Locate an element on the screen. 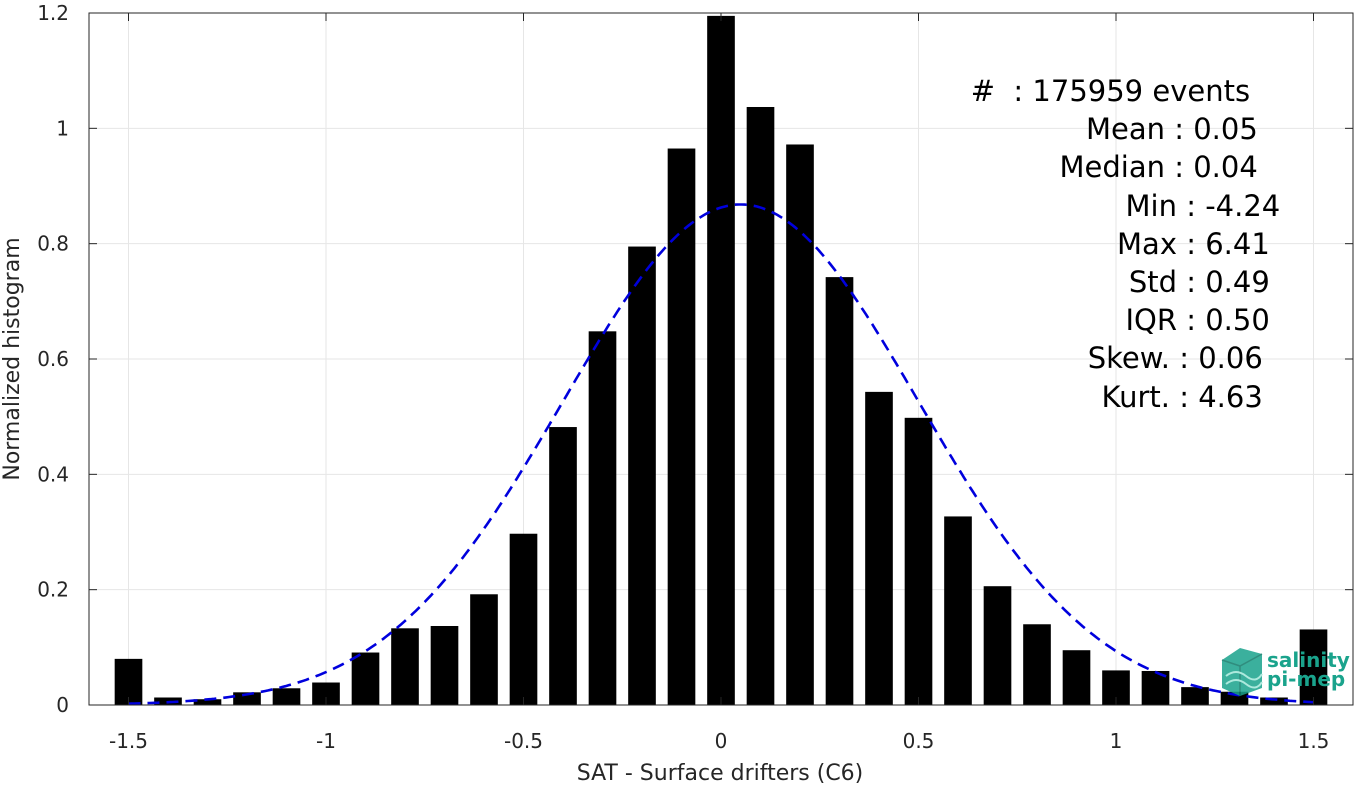 Image resolution: width=1367 pixels, height=785 pixels. y-tick-label: 1.2 is located at coordinates (53, 13).